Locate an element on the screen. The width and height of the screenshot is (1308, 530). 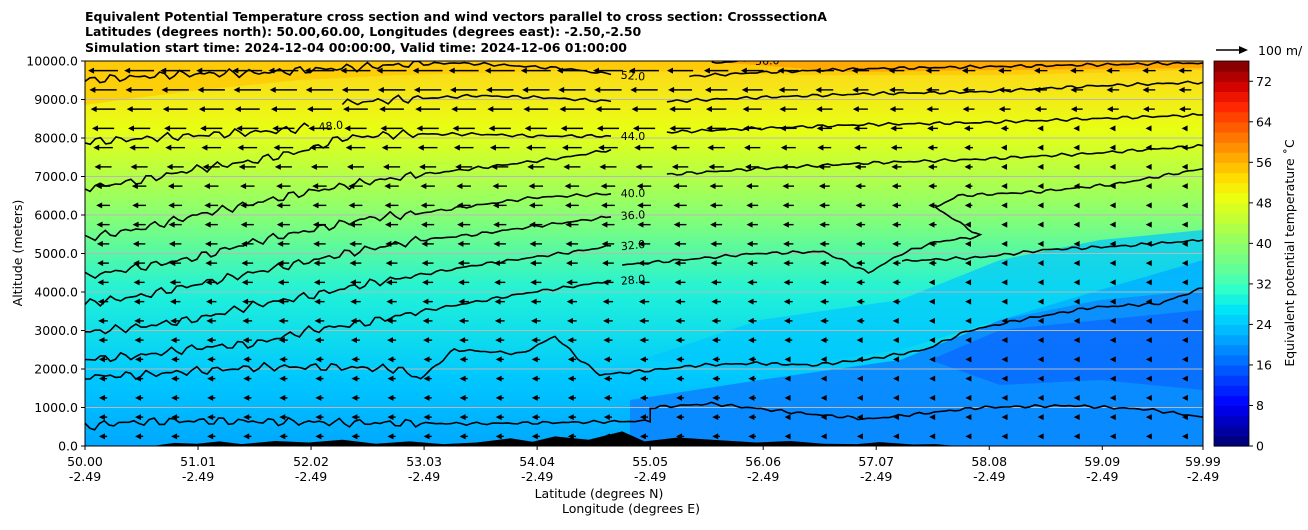
y-axis-label: Altitude (meters) is located at coordinates (17, 253).